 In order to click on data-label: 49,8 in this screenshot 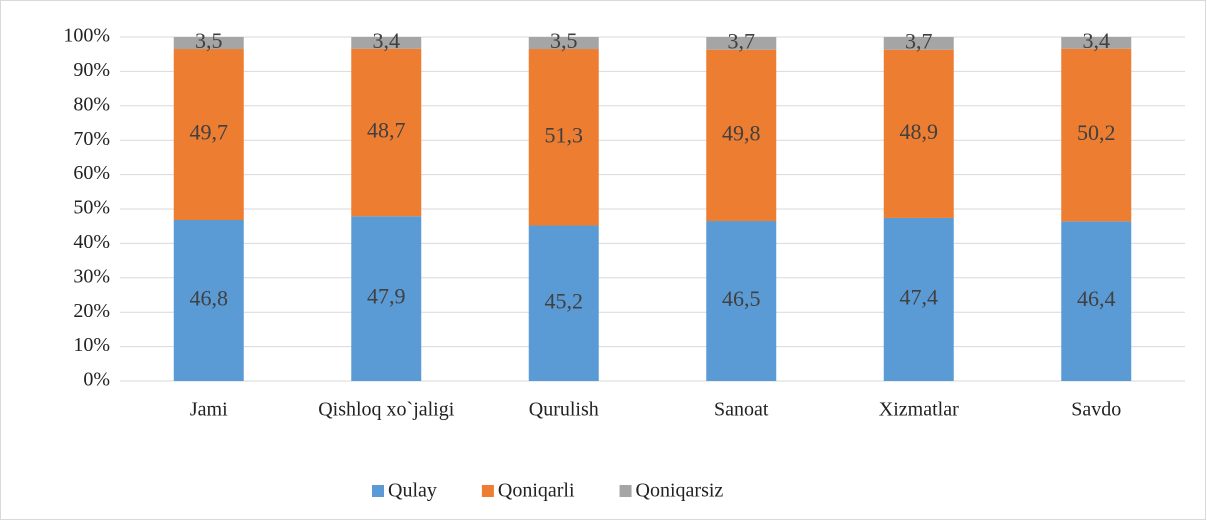, I will do `click(741, 132)`.